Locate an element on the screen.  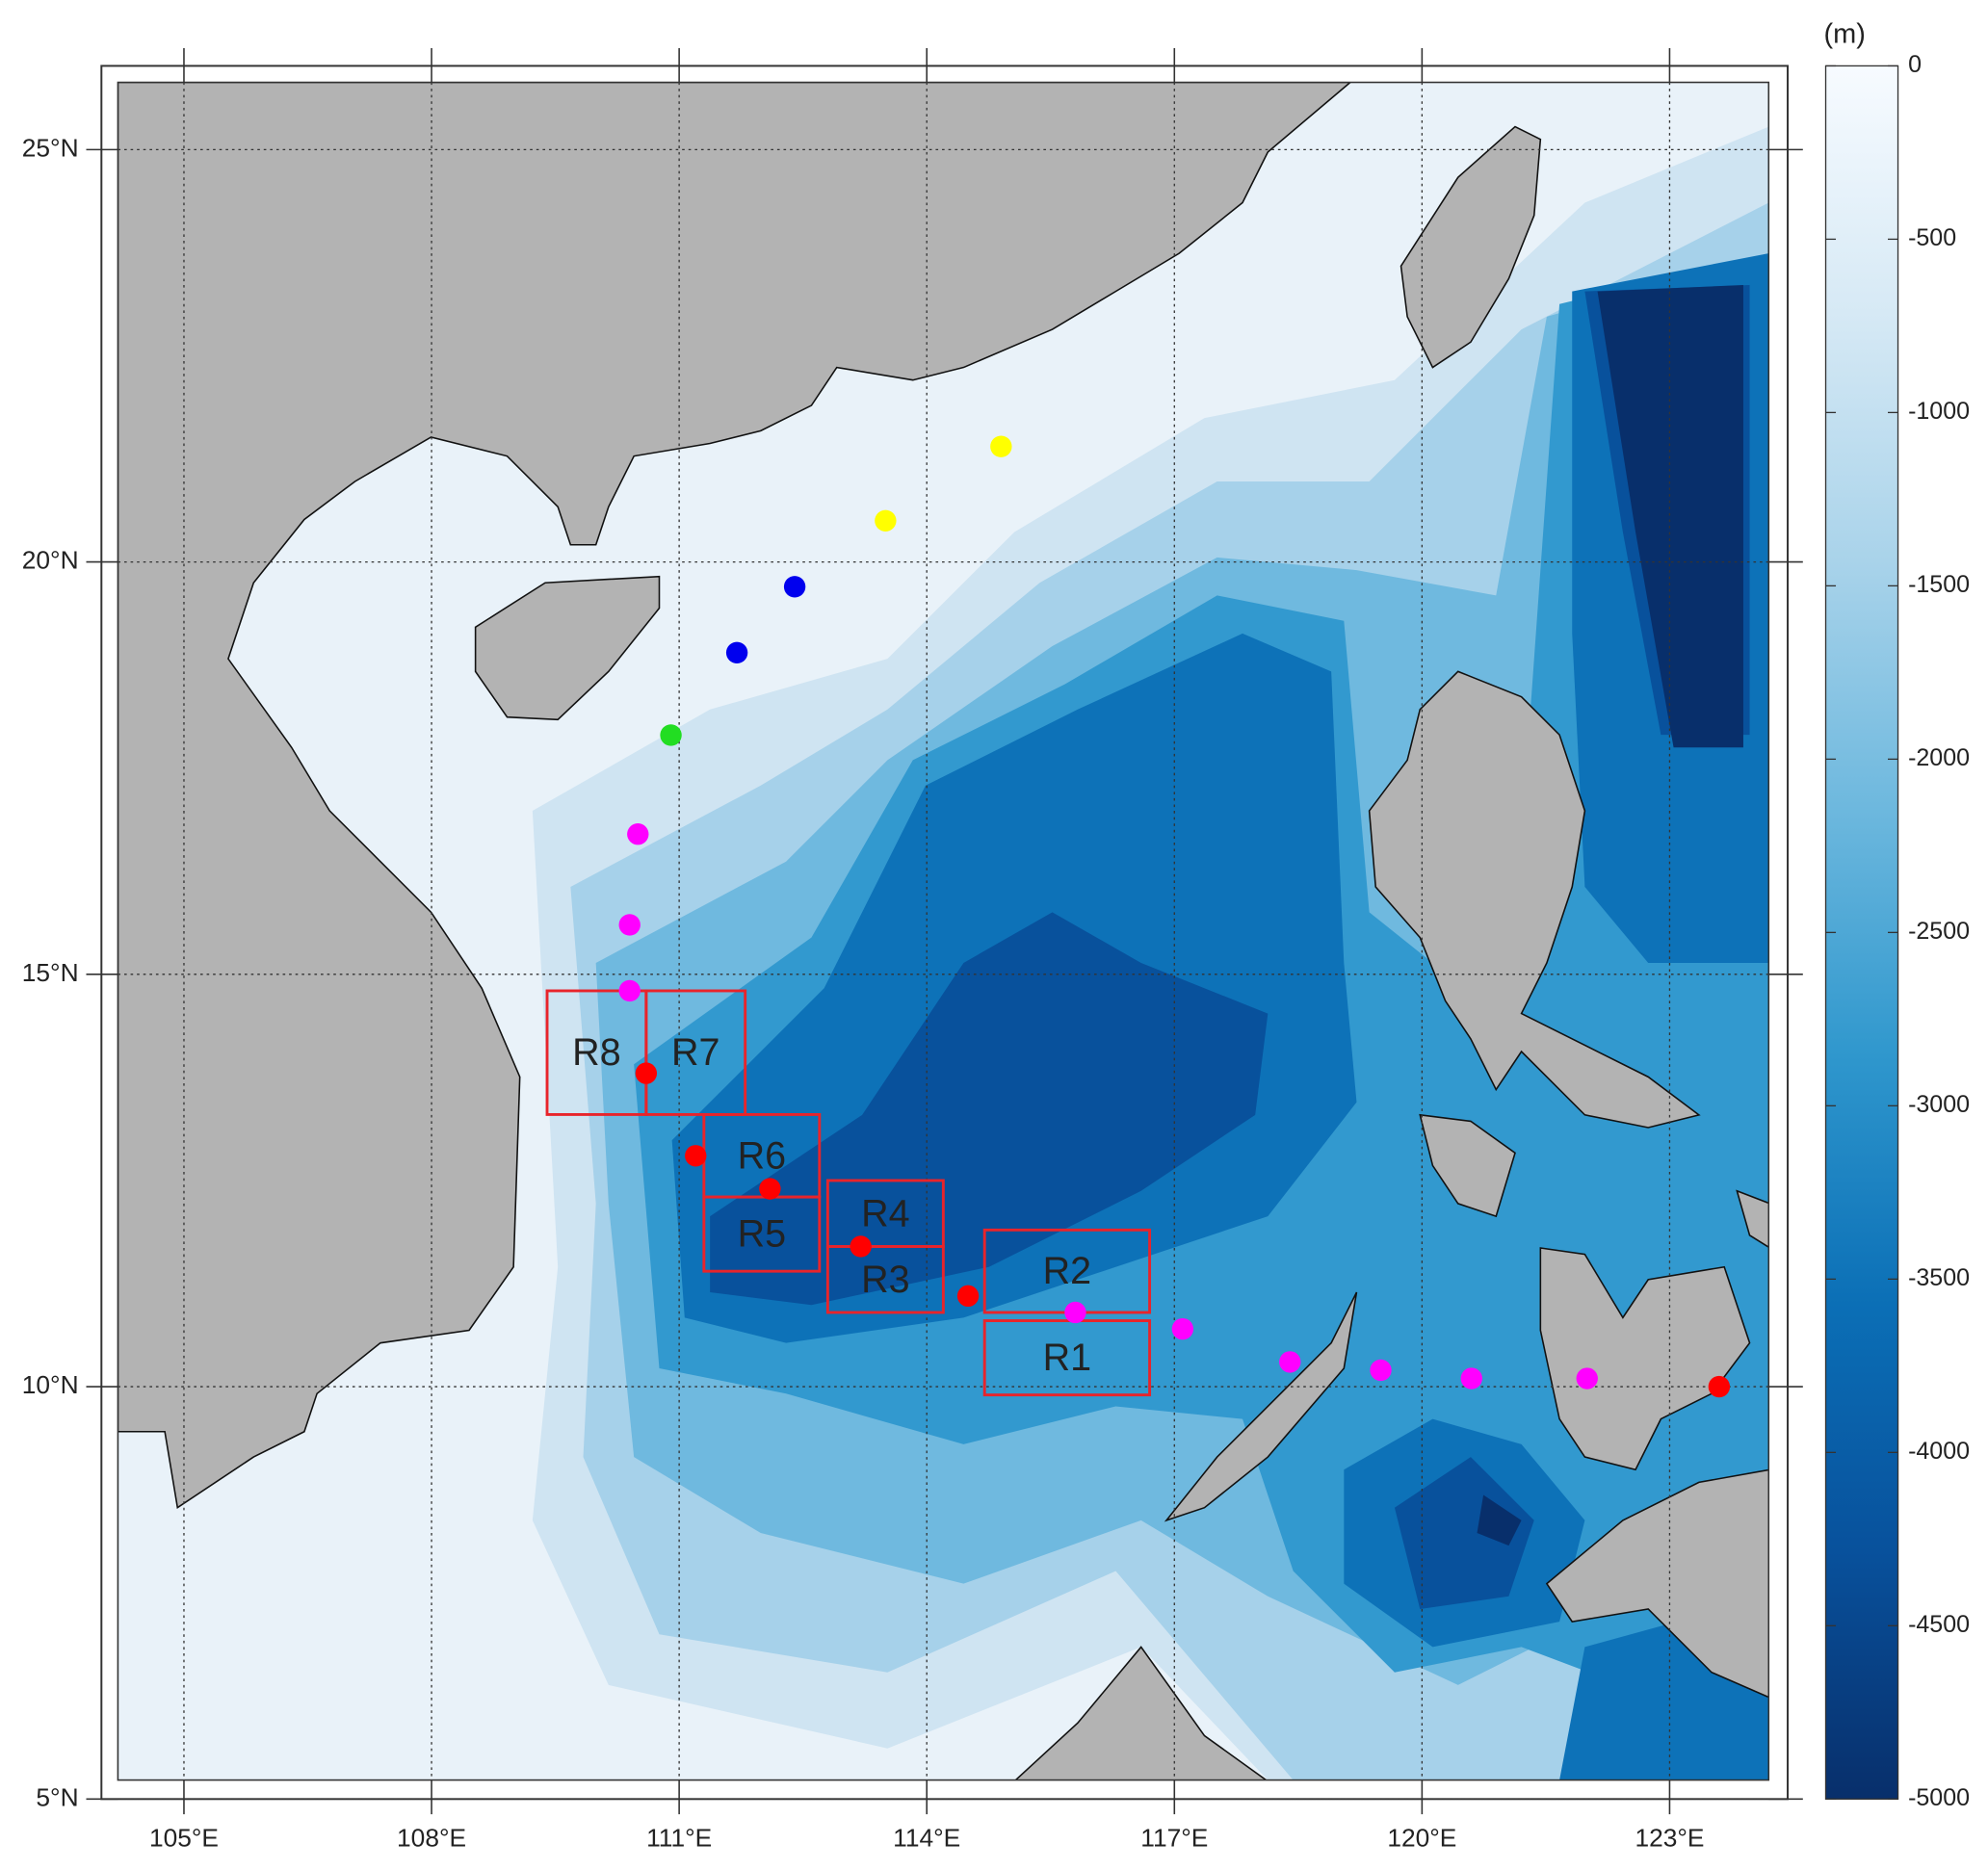
colorbar-label: (m) is located at coordinates (1845, 33).